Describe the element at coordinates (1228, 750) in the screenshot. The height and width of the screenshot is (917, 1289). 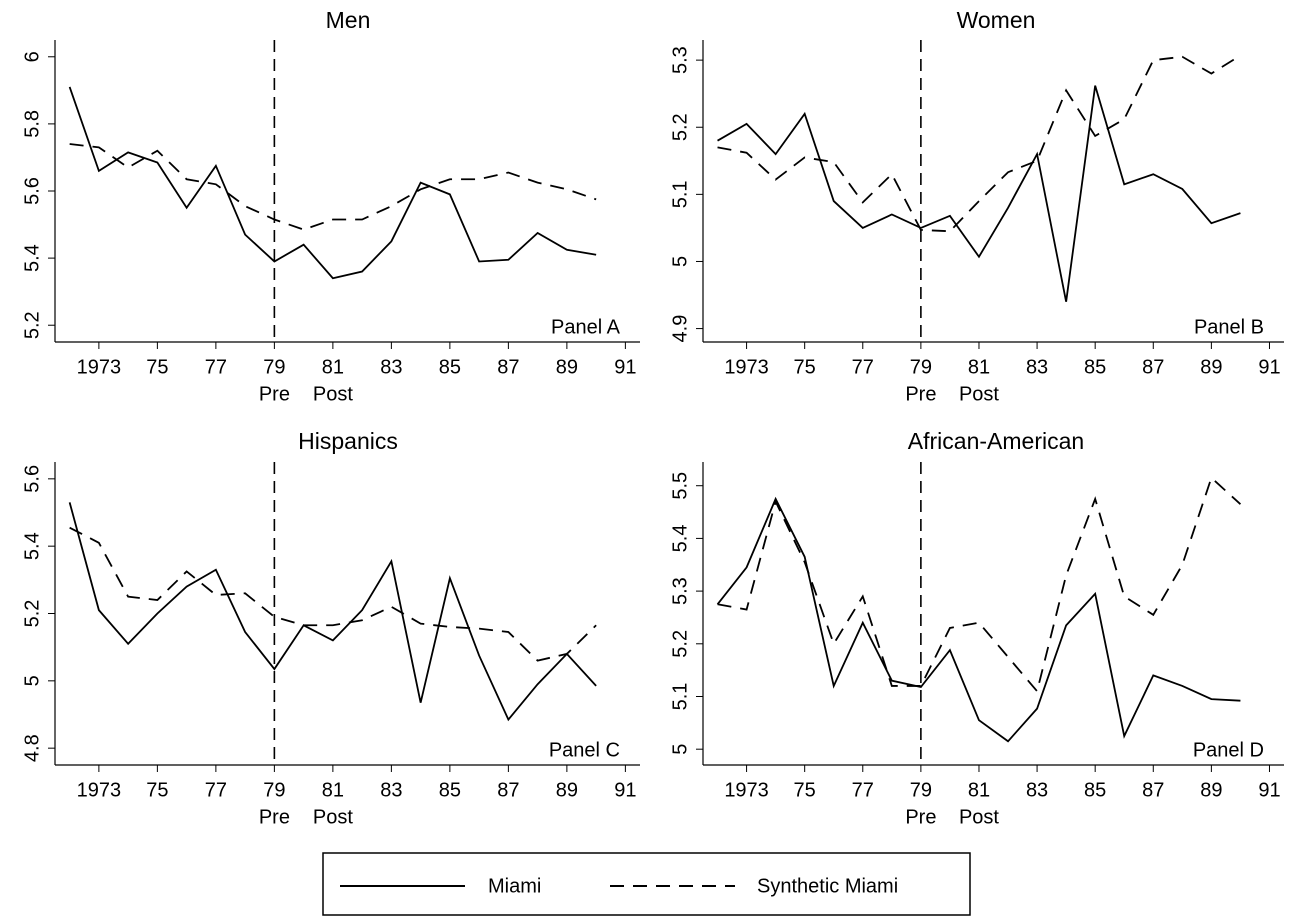
I see `panel-label: Panel D` at that location.